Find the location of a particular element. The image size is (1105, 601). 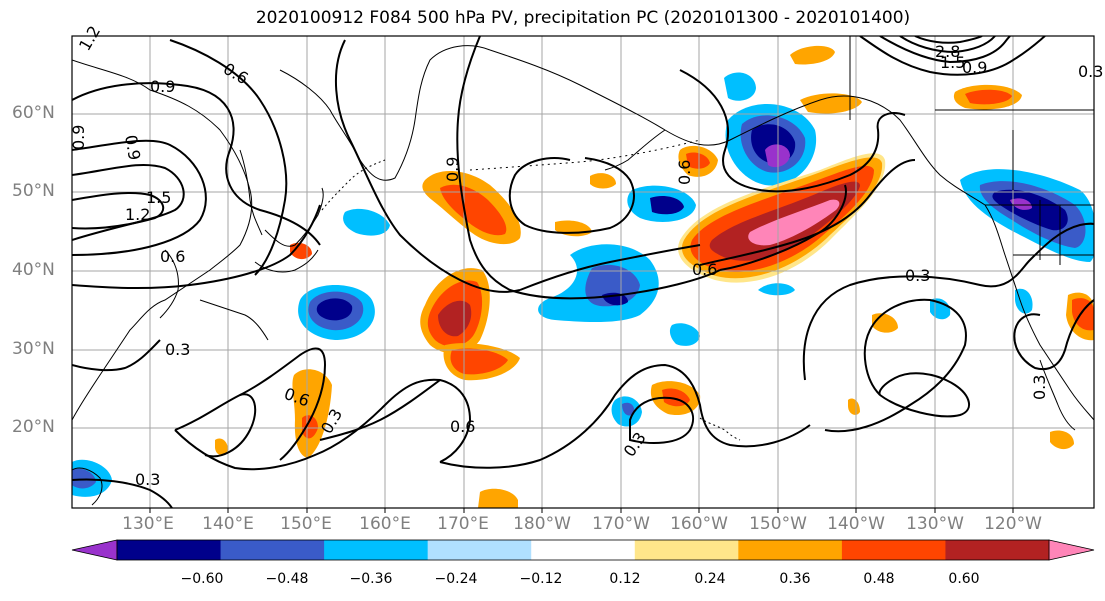

colorbar-outline is located at coordinates (583, 550).